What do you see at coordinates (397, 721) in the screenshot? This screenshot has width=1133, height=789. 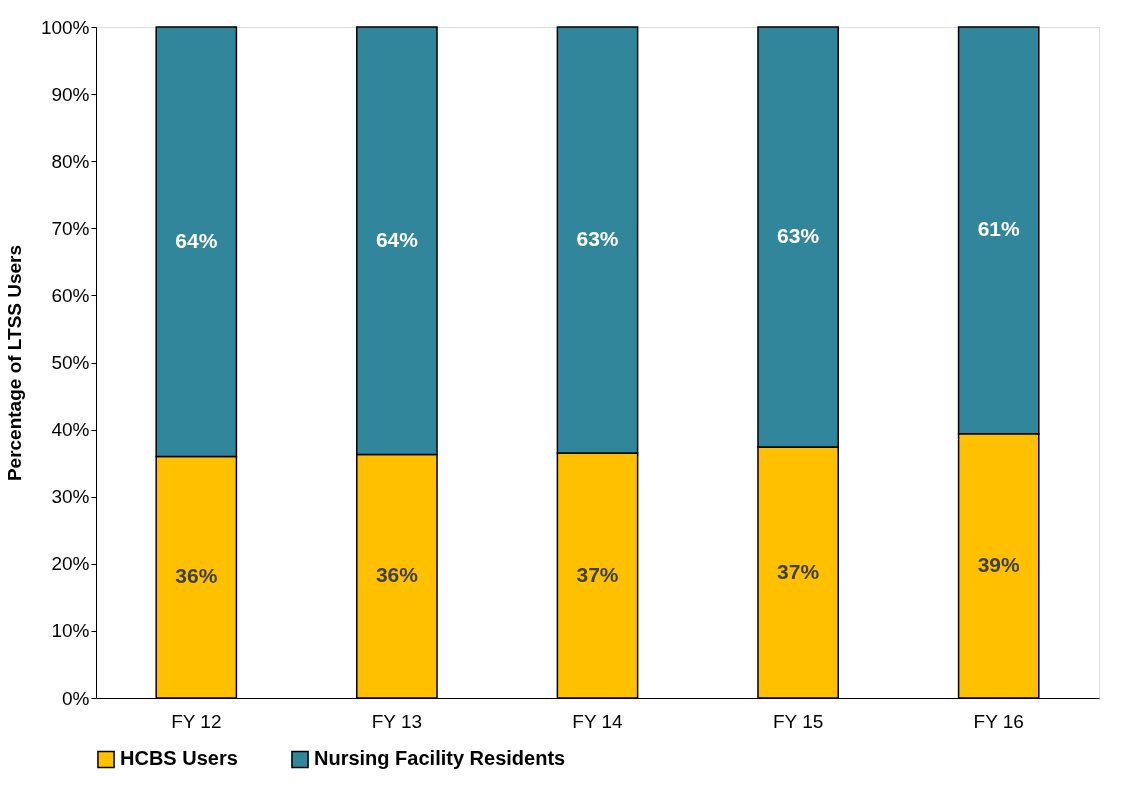 I see `x-tick-label: FY 13` at bounding box center [397, 721].